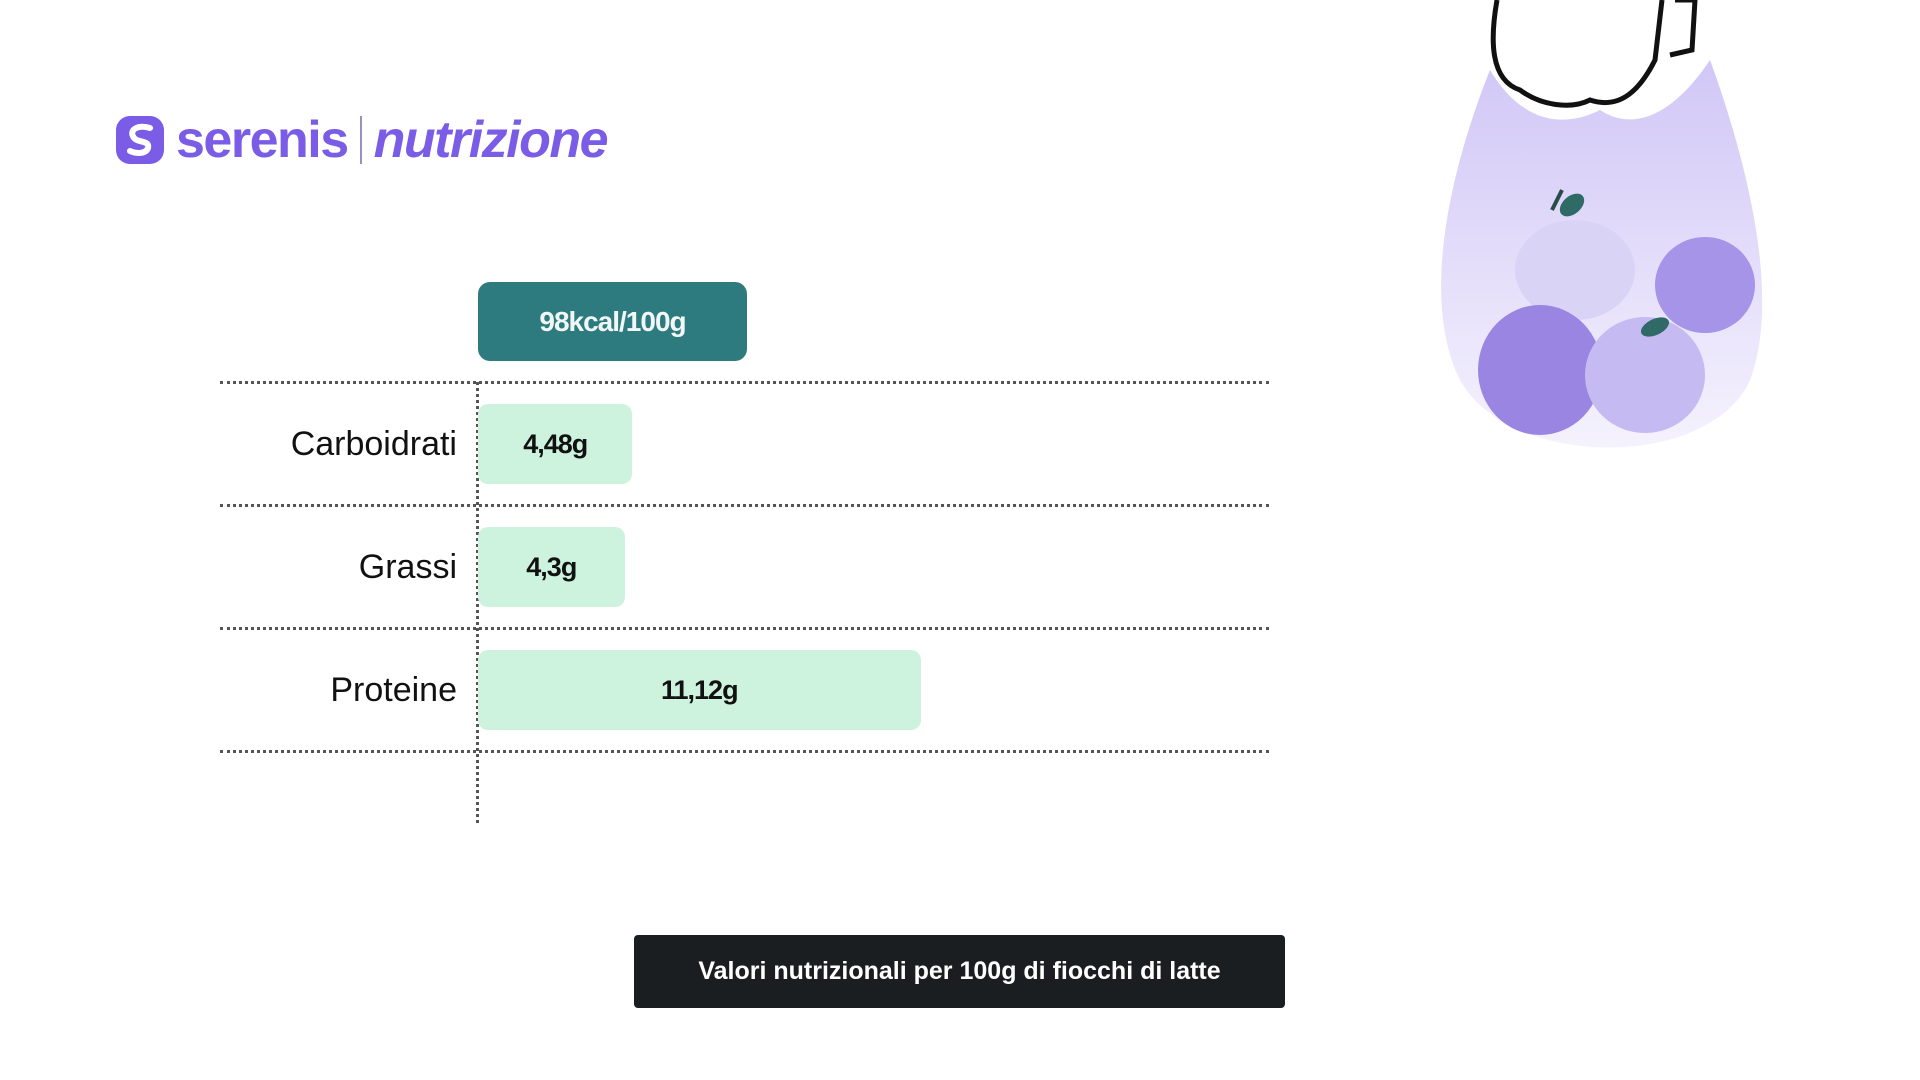  I want to click on kcal-badge: 98kcal/100g, so click(612, 321).